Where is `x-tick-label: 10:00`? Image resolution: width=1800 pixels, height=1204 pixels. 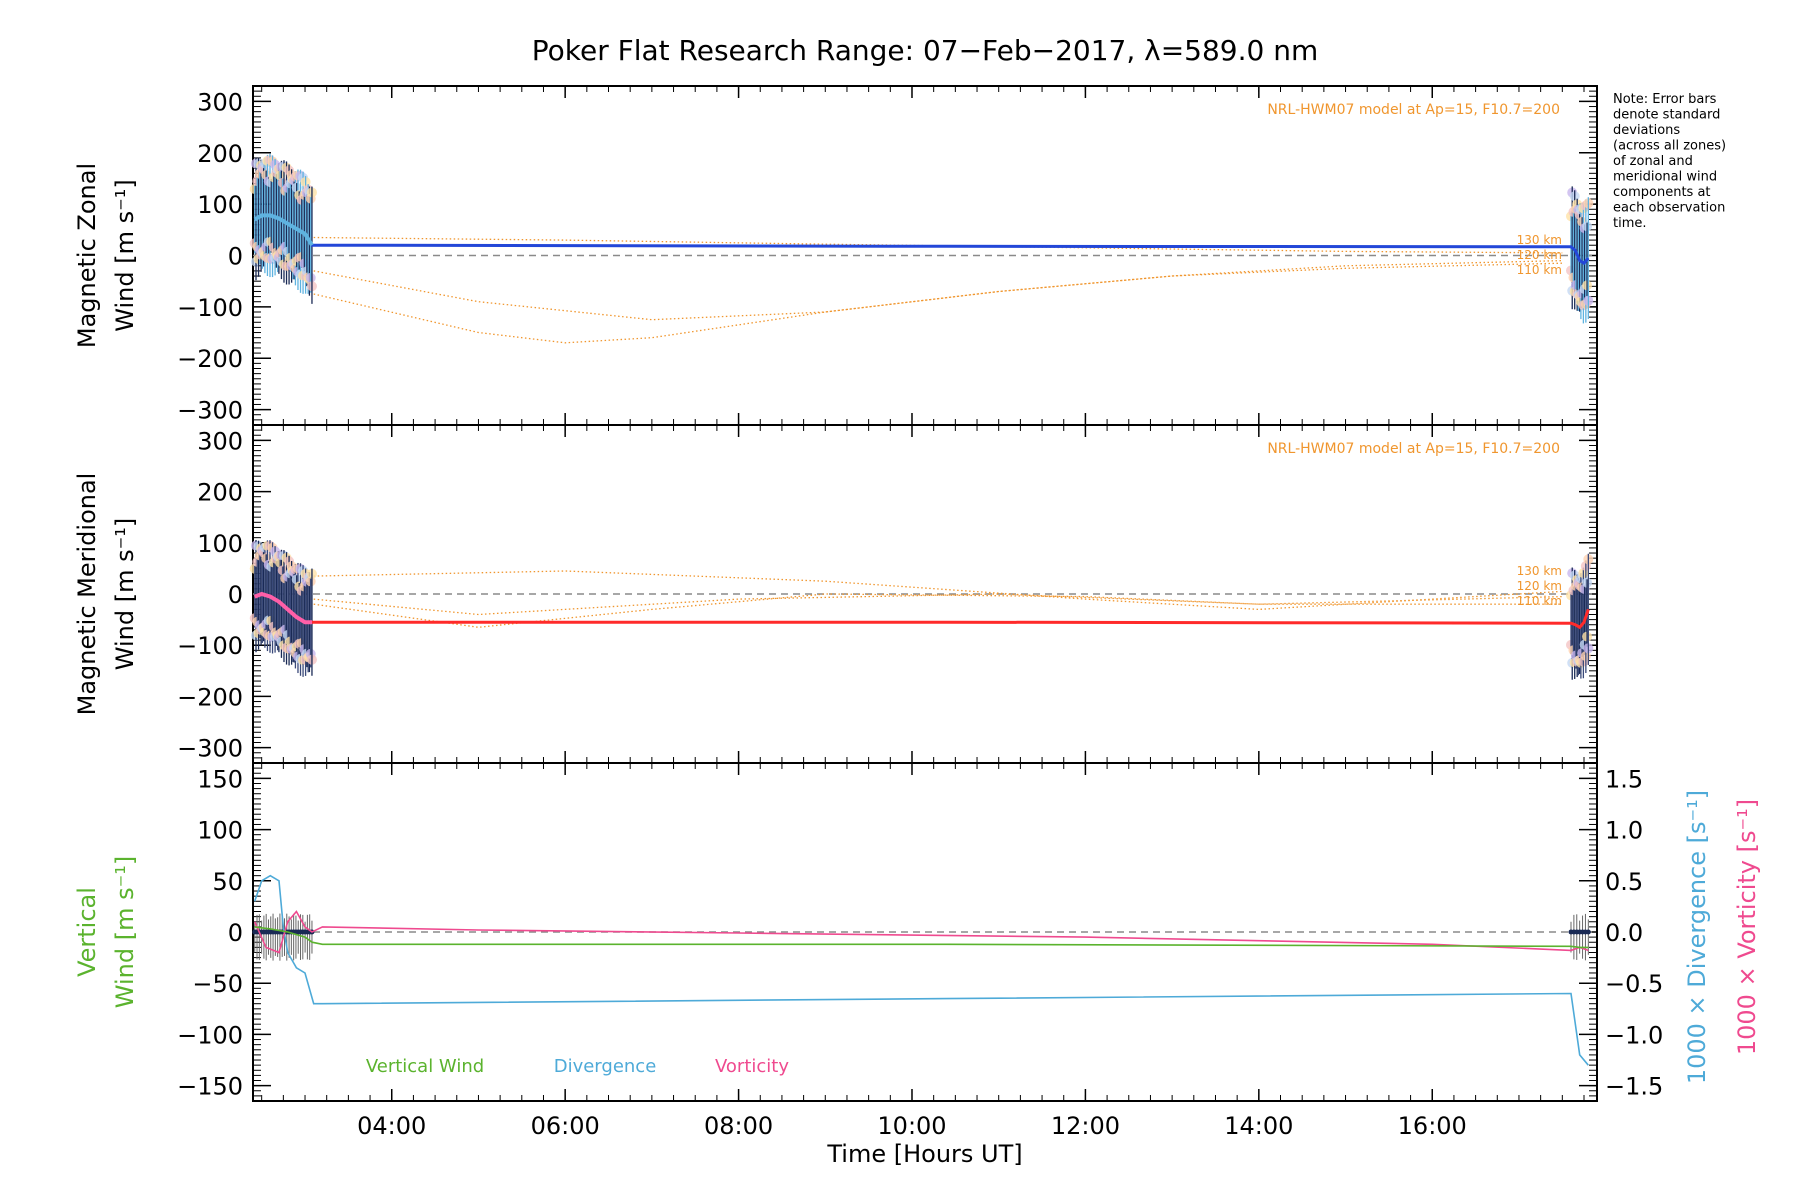
x-tick-label: 10:00 is located at coordinates (911, 1126).